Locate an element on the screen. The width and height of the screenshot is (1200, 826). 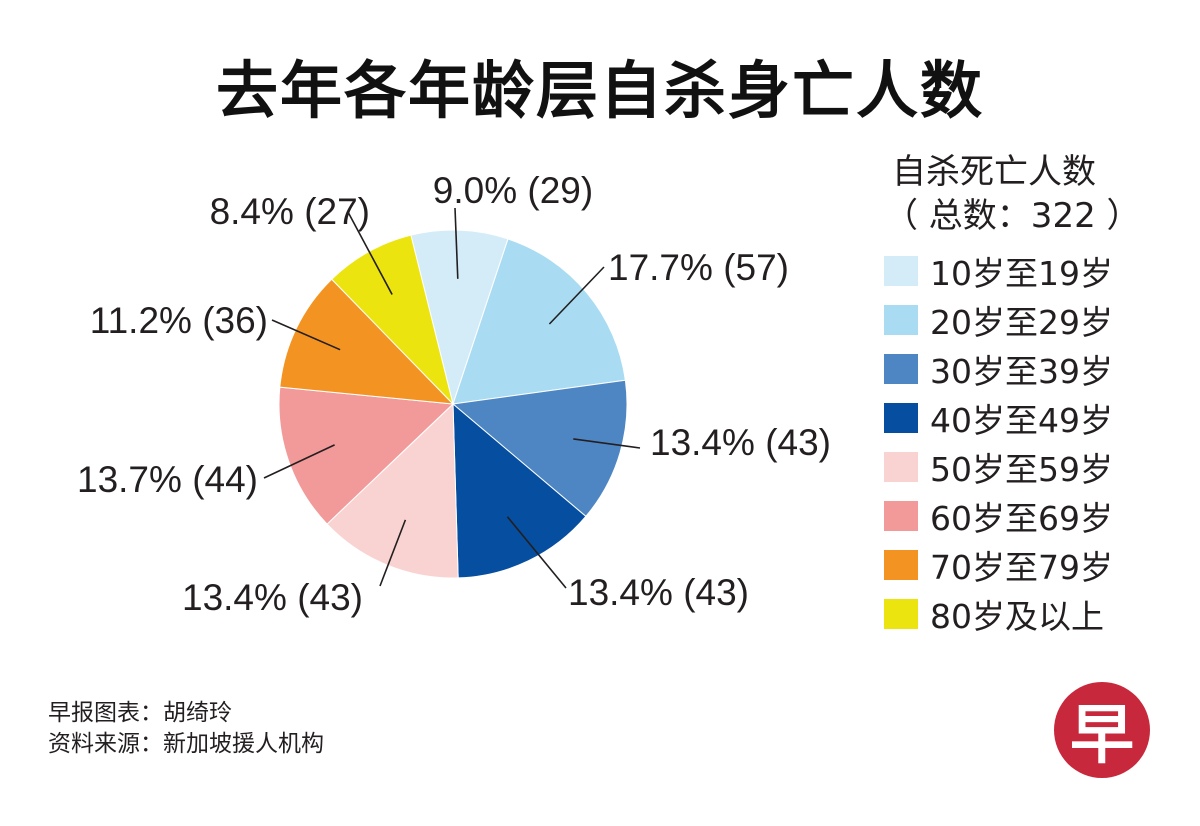
data-label-4: 13.4% (43) is located at coordinates (658, 592).